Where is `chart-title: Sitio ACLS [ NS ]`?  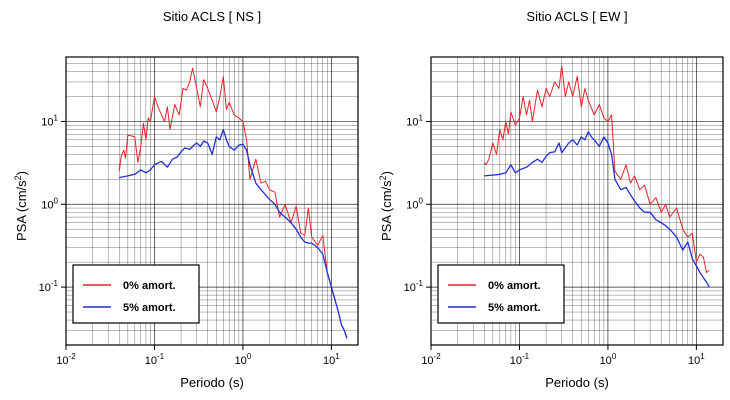
chart-title: Sitio ACLS [ NS ] is located at coordinates (212, 16).